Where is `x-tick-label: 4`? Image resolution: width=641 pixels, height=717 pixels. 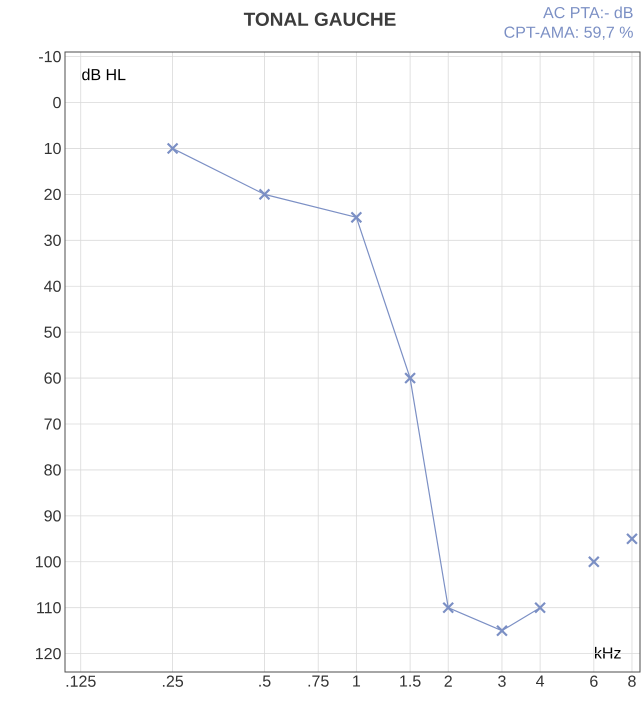
x-tick-label: 4 is located at coordinates (540, 681).